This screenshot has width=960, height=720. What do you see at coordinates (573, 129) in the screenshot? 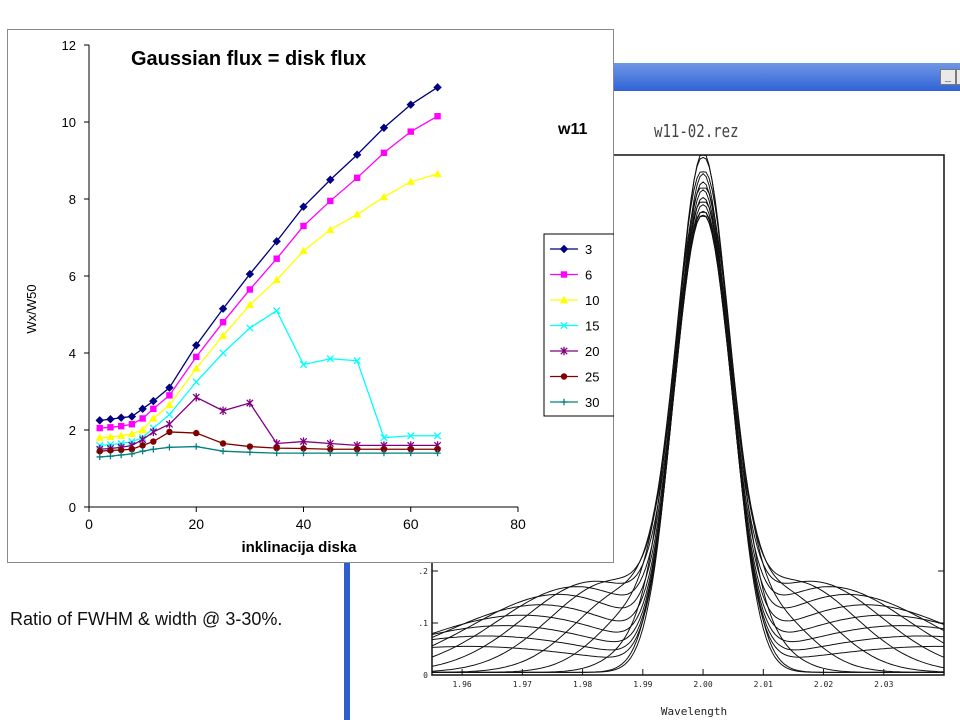
I see `dataset-tag: w11` at bounding box center [573, 129].